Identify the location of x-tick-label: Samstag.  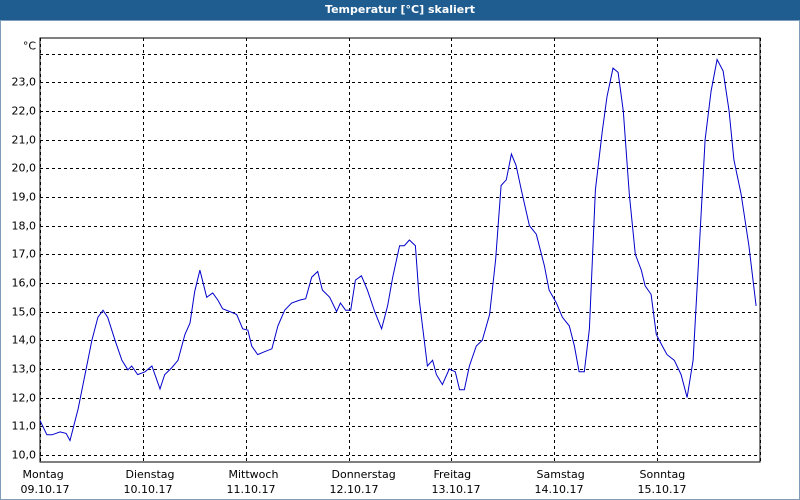
(561, 474).